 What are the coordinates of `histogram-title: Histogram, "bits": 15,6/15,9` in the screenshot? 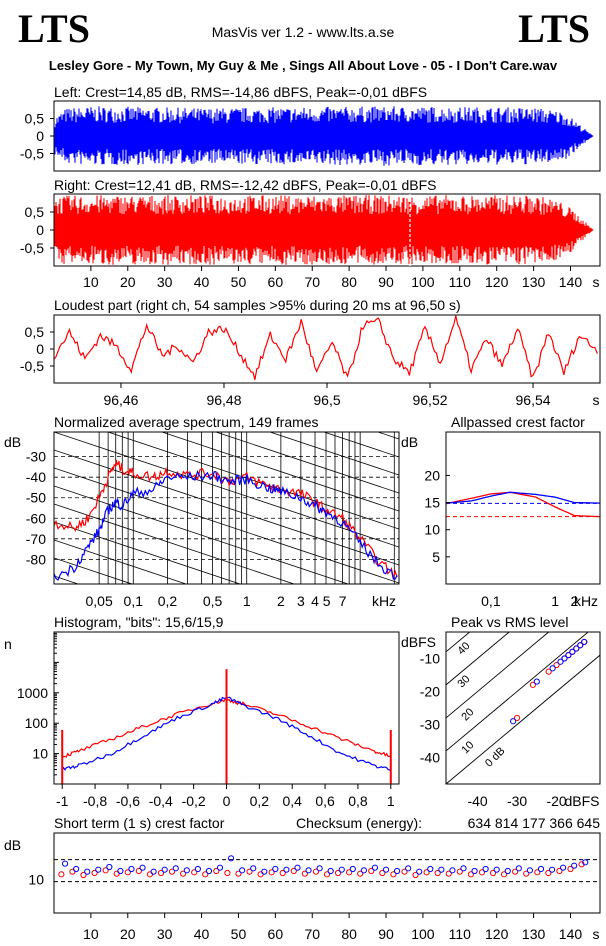 It's located at (139, 622).